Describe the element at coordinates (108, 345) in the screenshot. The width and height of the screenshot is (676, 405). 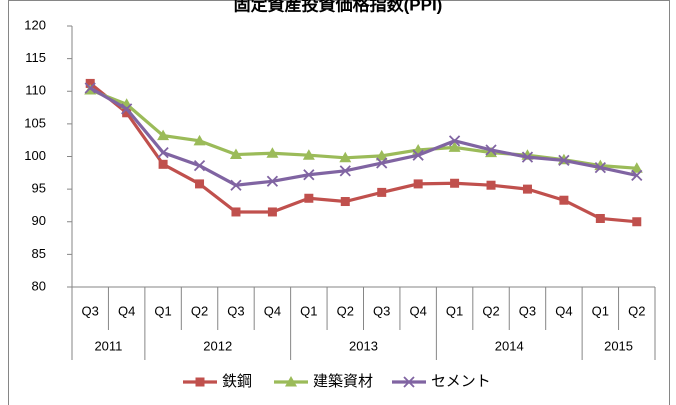
I see `group-label: 2011` at that location.